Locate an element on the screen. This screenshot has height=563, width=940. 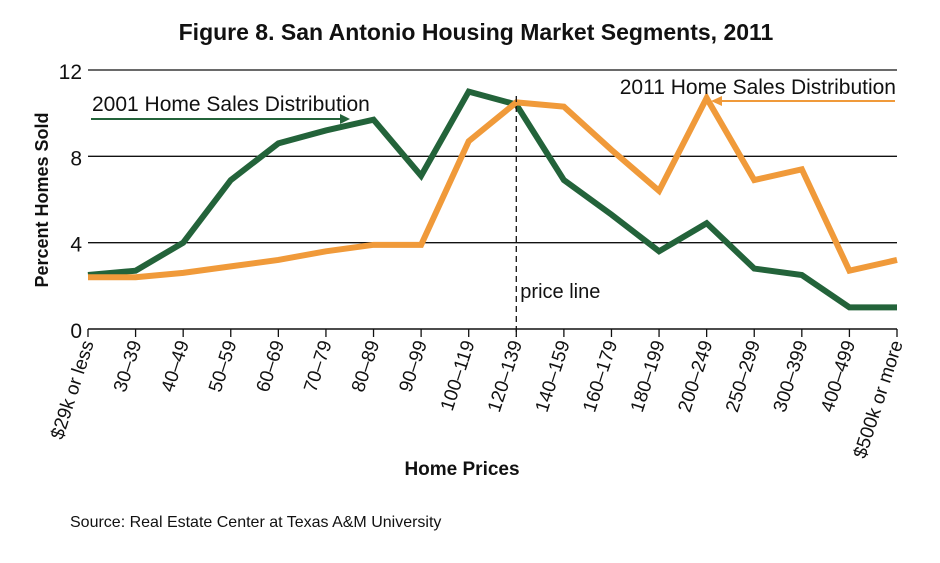
x-axis-label: Home Prices is located at coordinates (461, 469).